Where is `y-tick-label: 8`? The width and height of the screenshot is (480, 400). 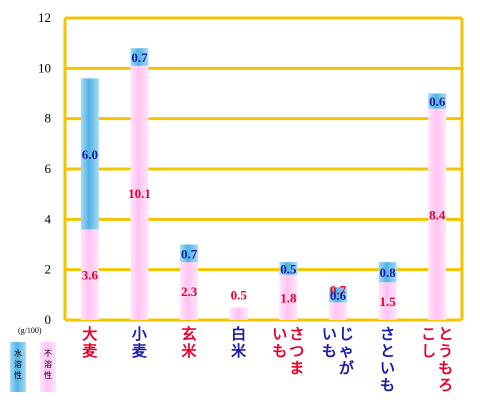 y-tick-label: 8 is located at coordinates (48, 118).